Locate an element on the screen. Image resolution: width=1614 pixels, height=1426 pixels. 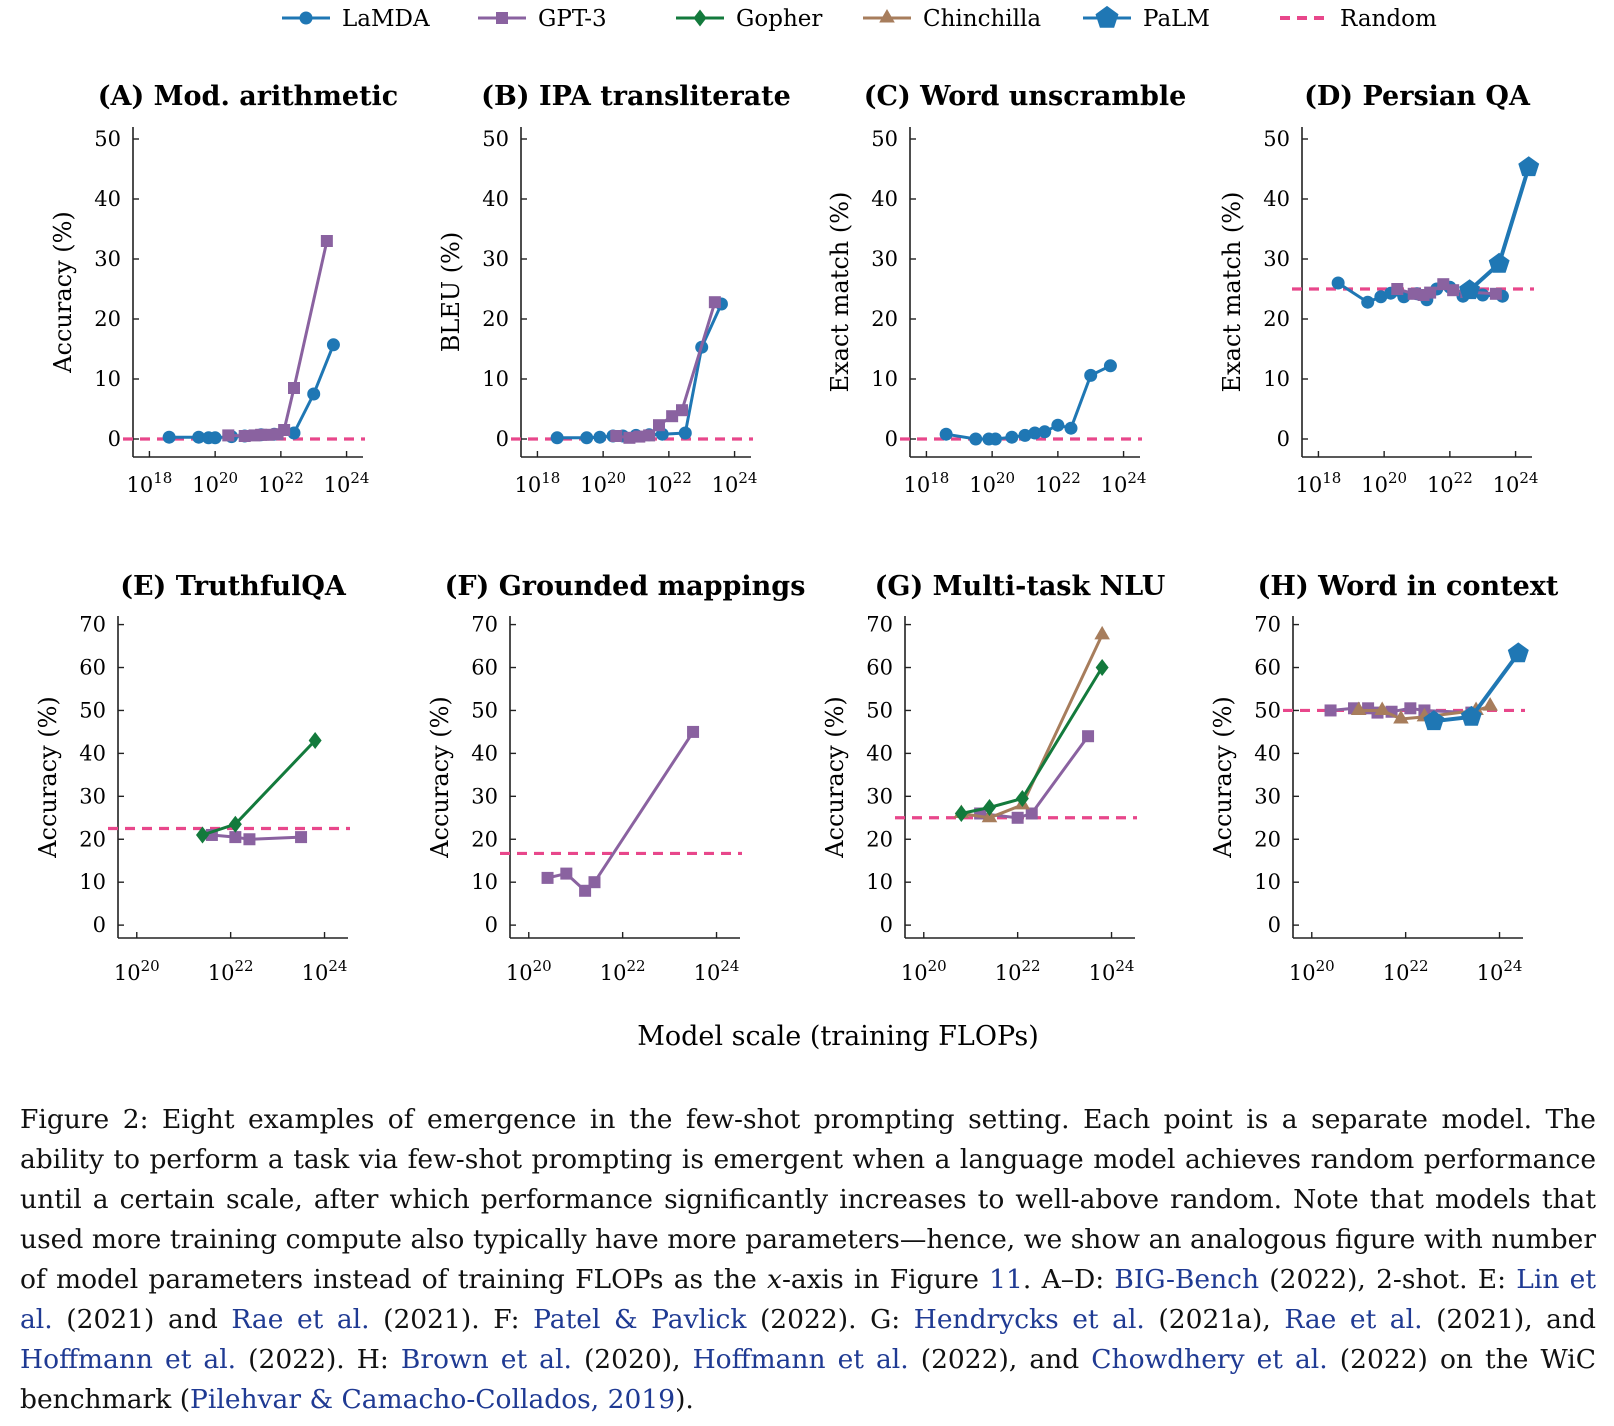
citation-link: Chowdhery et al. is located at coordinates (1209, 1359).